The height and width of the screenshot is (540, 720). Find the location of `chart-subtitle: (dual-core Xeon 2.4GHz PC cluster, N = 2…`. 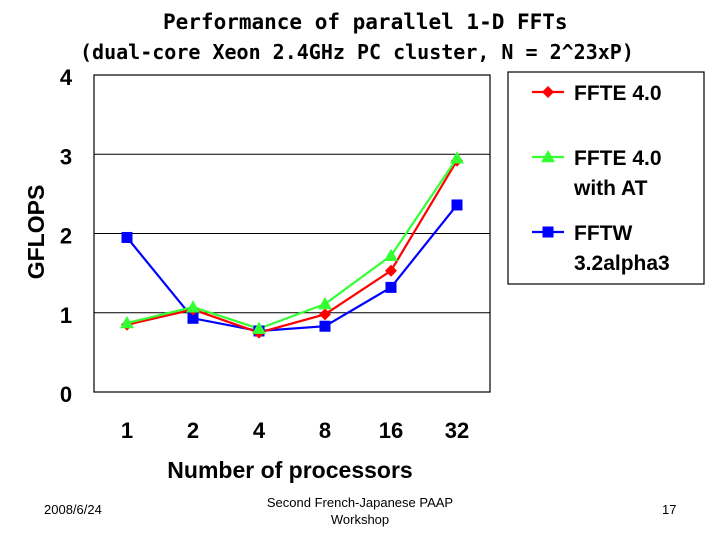

chart-subtitle: (dual-core Xeon 2.4GHz PC cluster, N = 2… is located at coordinates (357, 52).